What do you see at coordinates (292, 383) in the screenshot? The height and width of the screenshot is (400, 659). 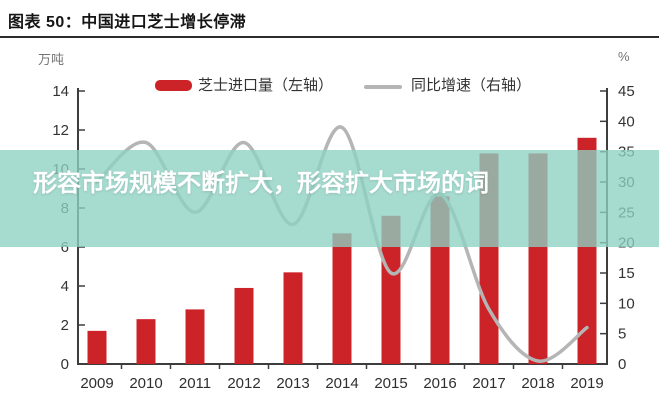 I see `x-category-label: 2013` at bounding box center [292, 383].